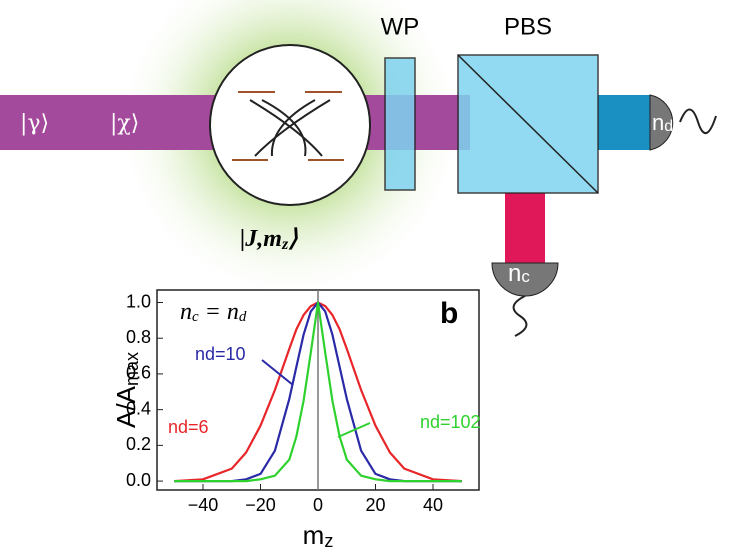  I want to click on detector-d-label: nd, so click(662, 122).